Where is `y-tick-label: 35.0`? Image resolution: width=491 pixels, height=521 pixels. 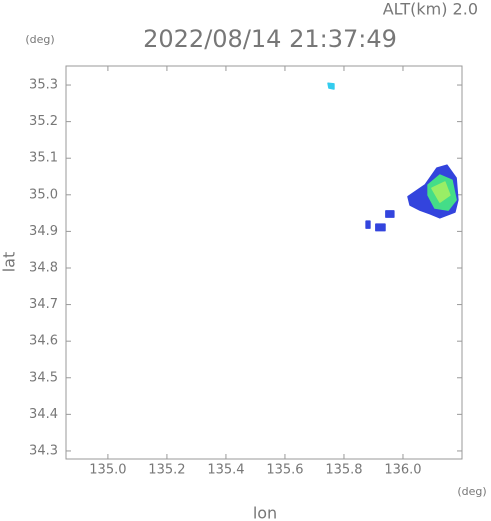 y-tick-label: 35.0 is located at coordinates (43, 194).